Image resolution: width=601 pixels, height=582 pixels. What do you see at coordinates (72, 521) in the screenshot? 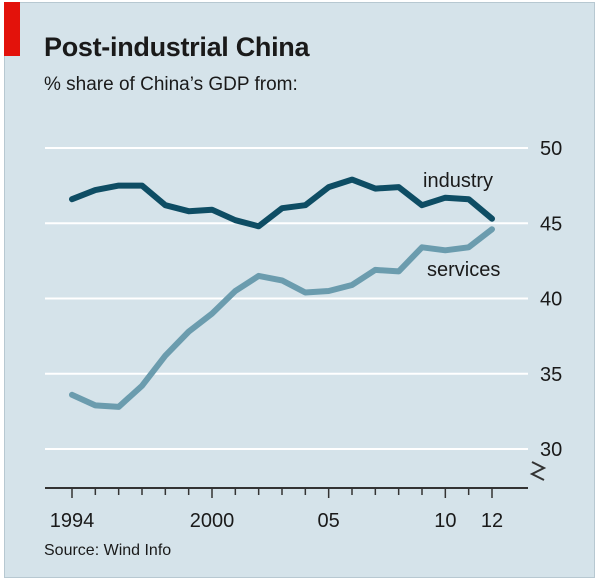
I see `x-tick-label-1994: 1994` at bounding box center [72, 521].